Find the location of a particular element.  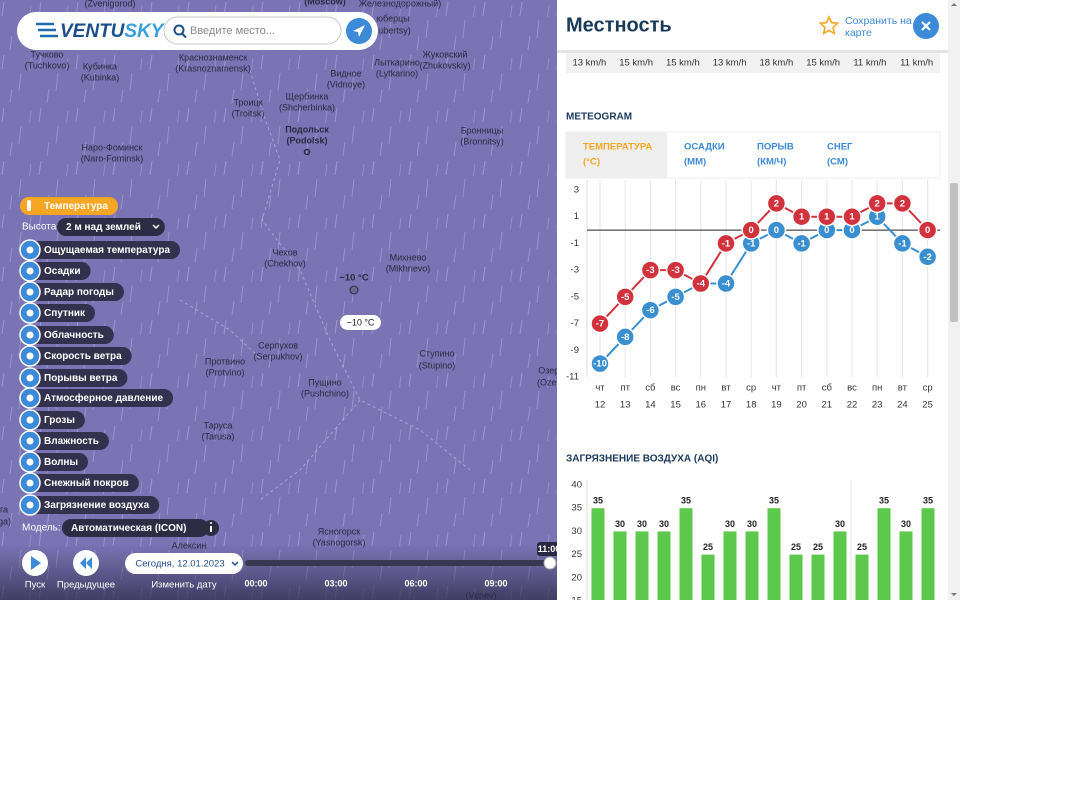

tab-label: ОСАДКИ is located at coordinates (704, 147).